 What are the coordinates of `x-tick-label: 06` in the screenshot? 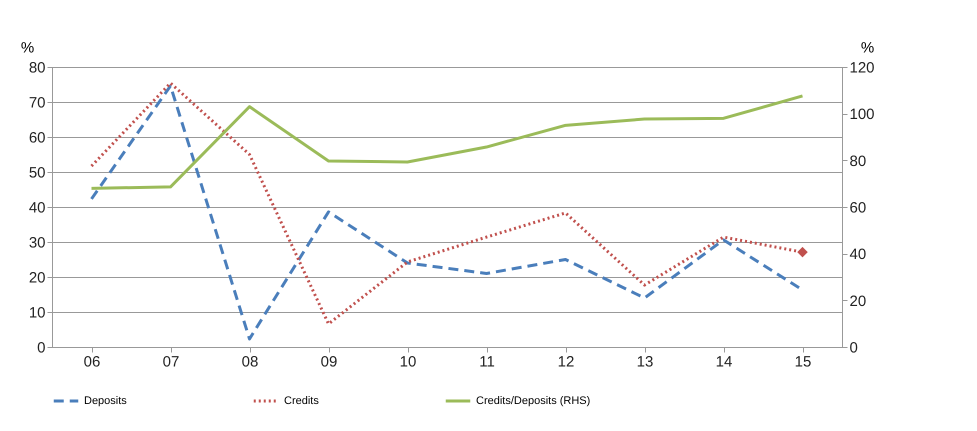 It's located at (92, 362).